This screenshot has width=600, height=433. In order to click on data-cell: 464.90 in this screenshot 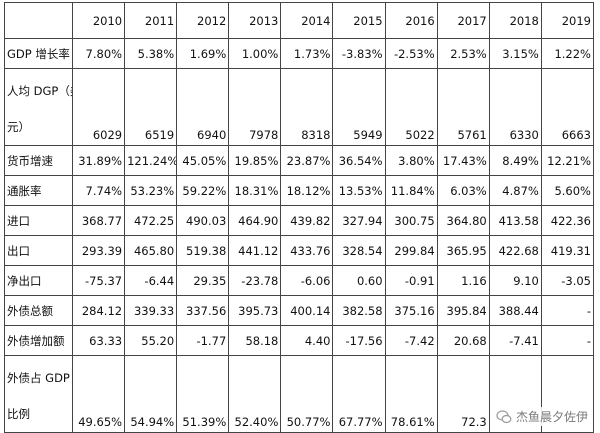, I will do `click(255, 220)`.